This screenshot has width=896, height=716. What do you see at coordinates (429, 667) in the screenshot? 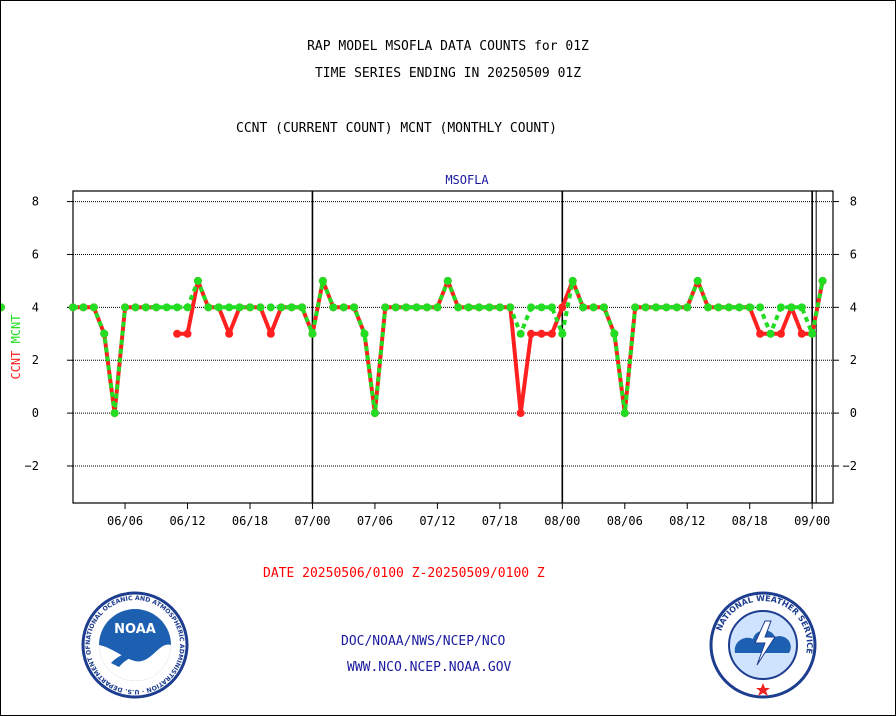
I see `website-link: WWW.NCO.NCEP.NOAA.GOV` at bounding box center [429, 667].